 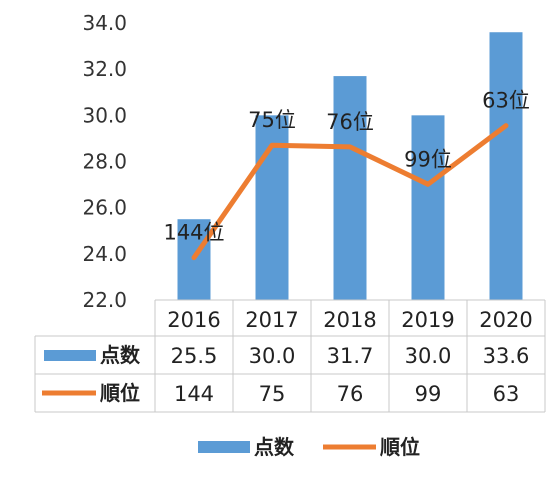 What do you see at coordinates (70, 355) in the screenshot?
I see `table-key-bar` at bounding box center [70, 355].